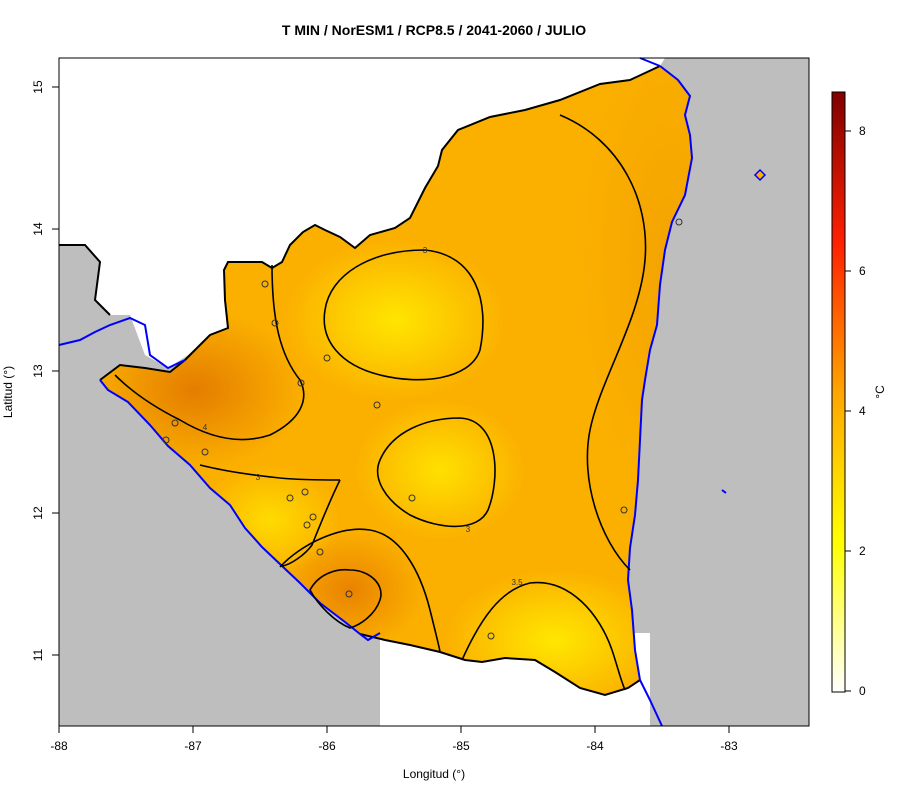 This screenshot has width=900, height=800. Describe the element at coordinates (859, 394) in the screenshot. I see `colorbar: 8 6 4 2 0 °C` at that location.